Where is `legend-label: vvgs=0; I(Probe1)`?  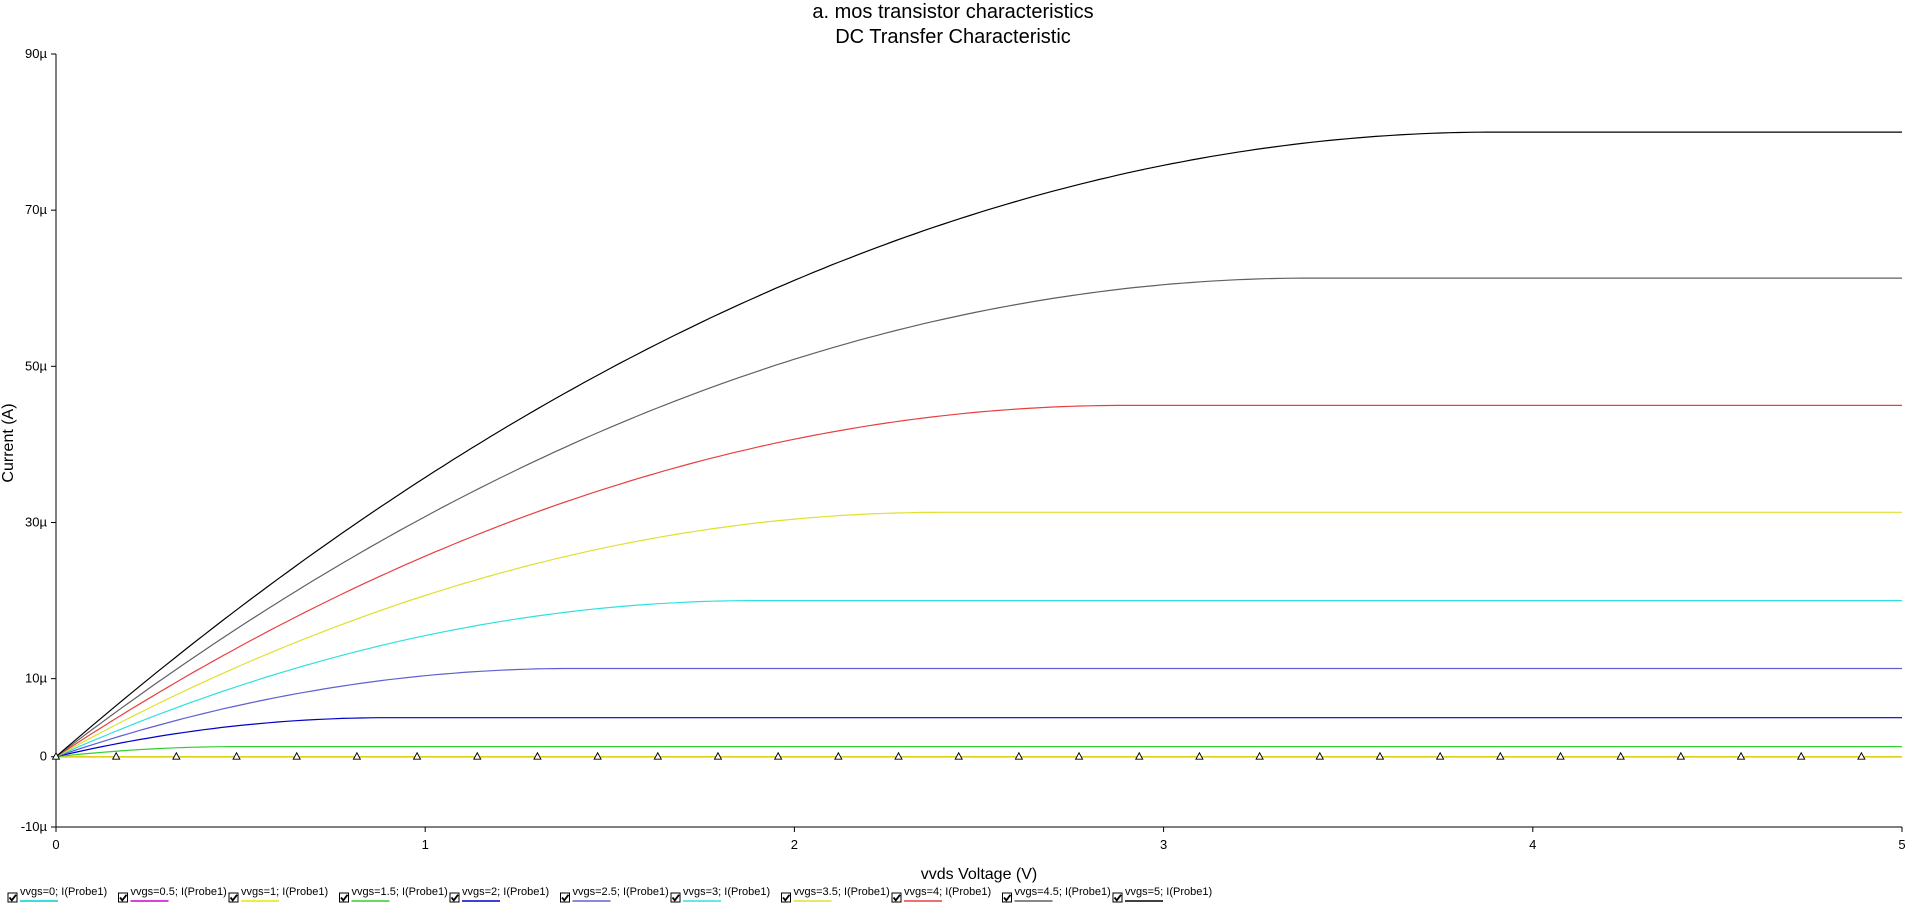
legend-label: vvgs=0; I(Probe1) is located at coordinates (63, 892).